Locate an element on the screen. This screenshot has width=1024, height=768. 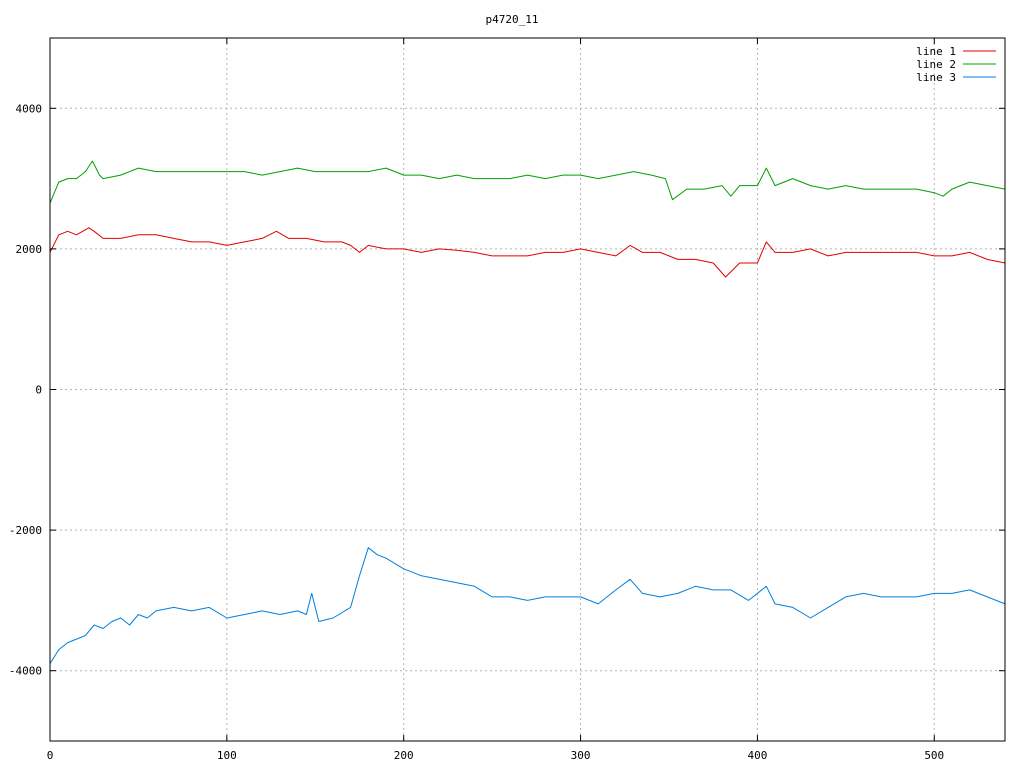
y-tick-label: -2000 is located at coordinates (25, 530).